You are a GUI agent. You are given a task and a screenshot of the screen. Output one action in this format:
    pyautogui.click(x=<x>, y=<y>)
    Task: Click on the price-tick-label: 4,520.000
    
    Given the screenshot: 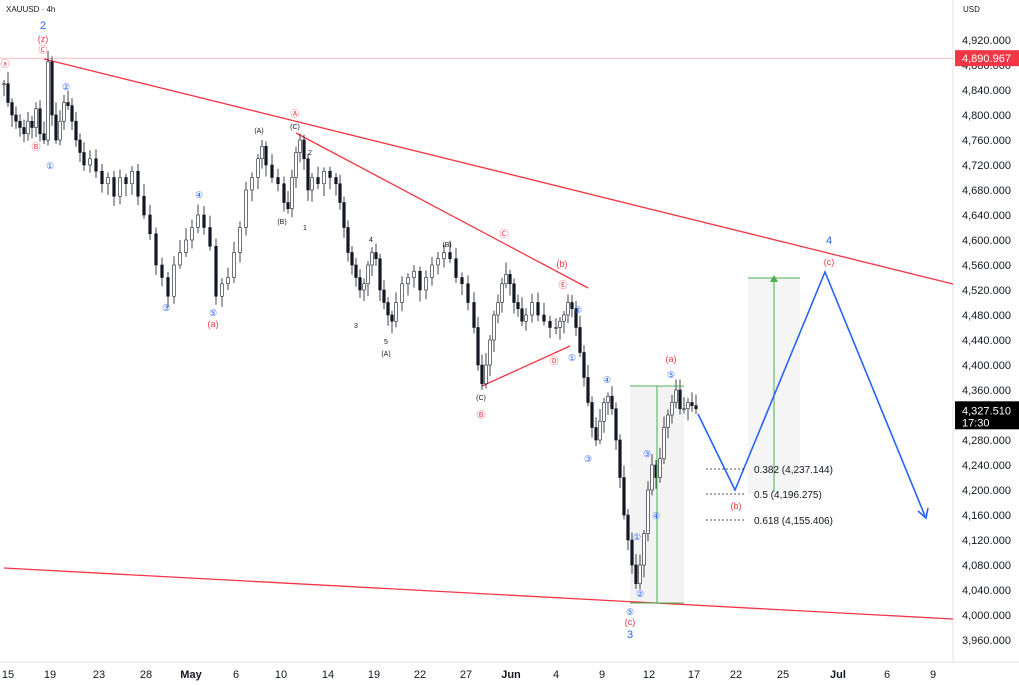 What is the action you would take?
    pyautogui.click(x=986, y=291)
    